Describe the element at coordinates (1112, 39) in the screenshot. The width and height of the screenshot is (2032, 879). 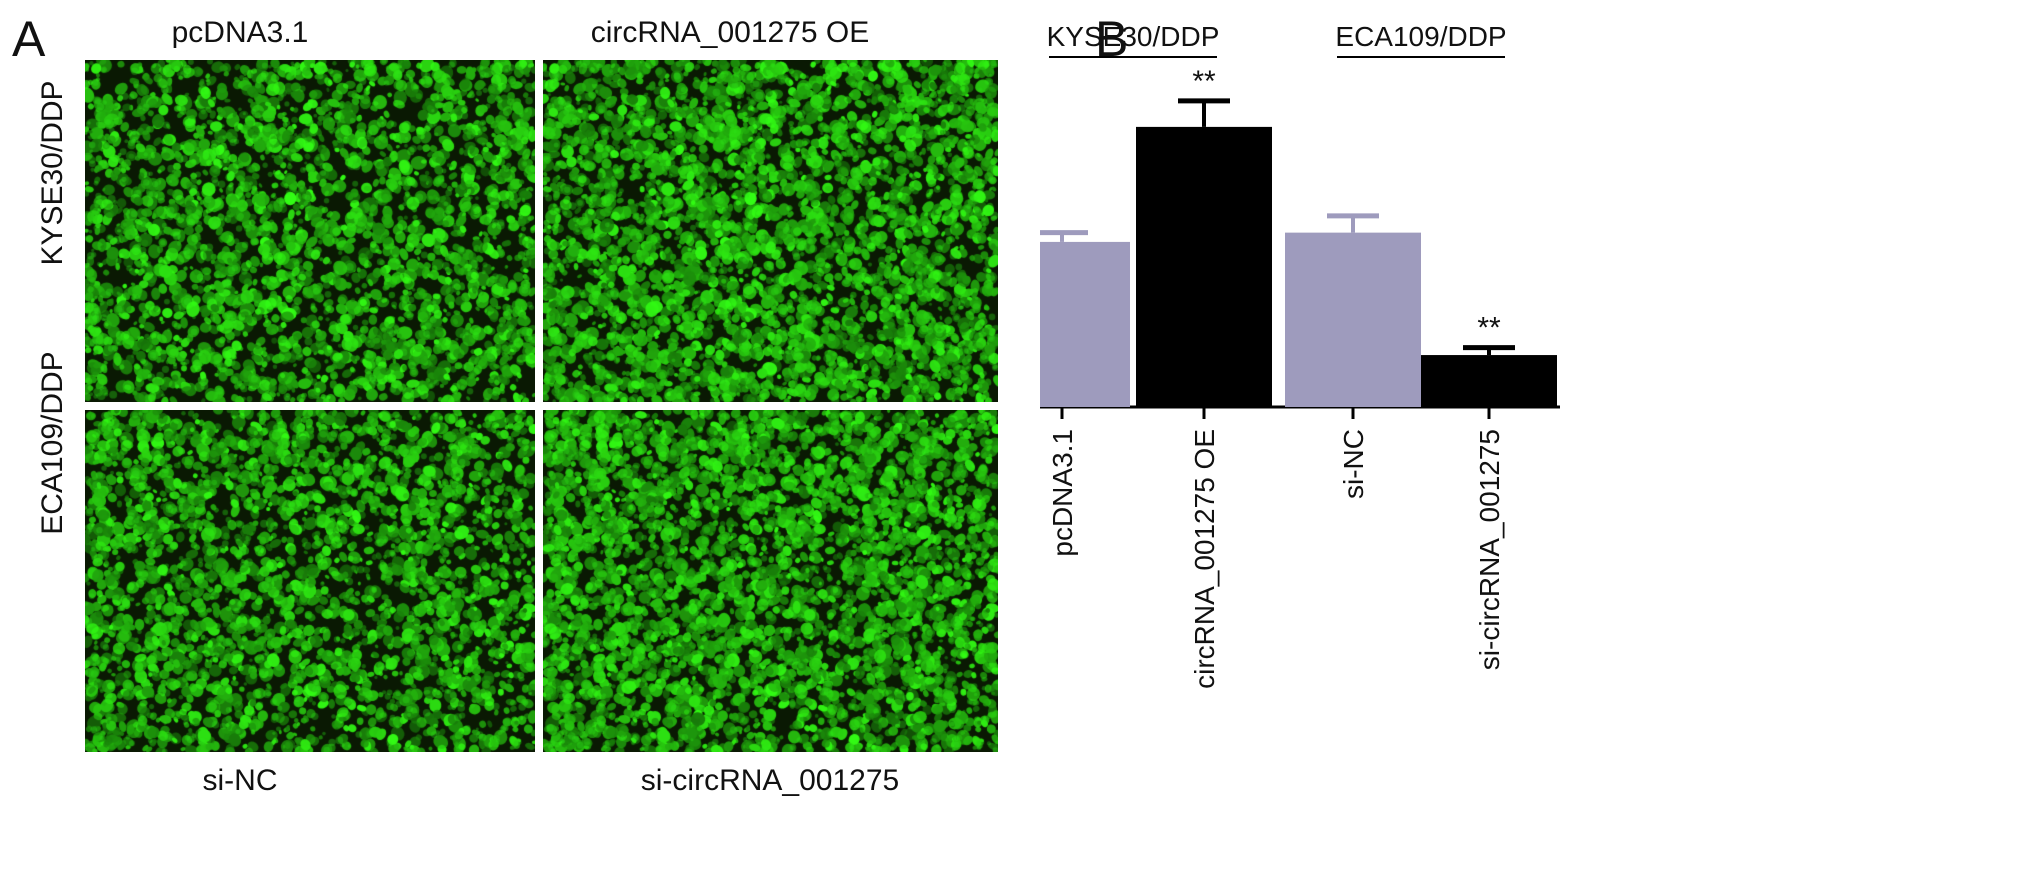
I see `panel-b-letter: B` at that location.